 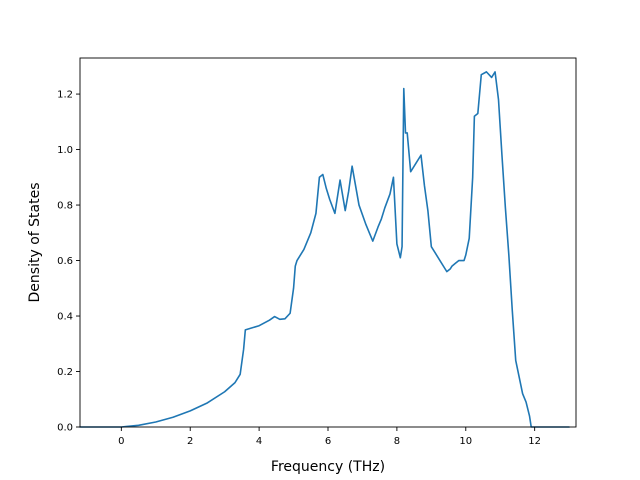 I want to click on y-tick-label: 0.2, so click(x=65, y=372).